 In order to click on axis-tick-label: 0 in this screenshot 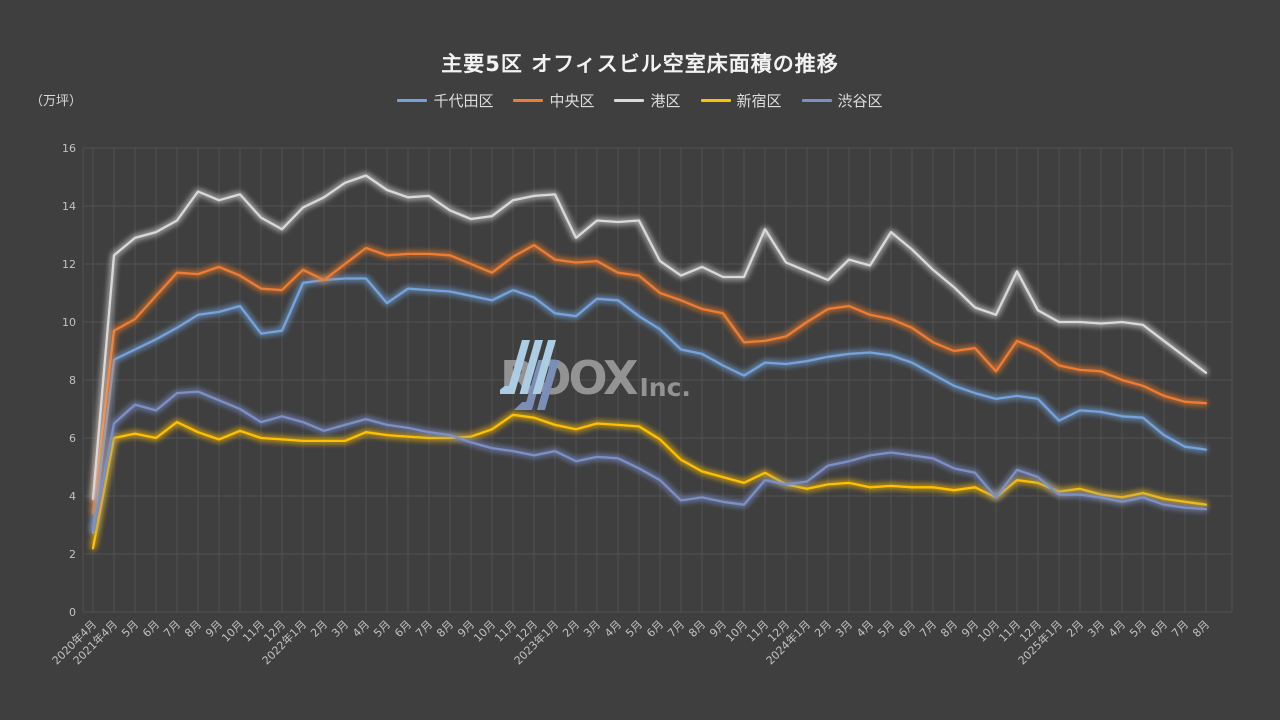, I will do `click(72, 612)`.